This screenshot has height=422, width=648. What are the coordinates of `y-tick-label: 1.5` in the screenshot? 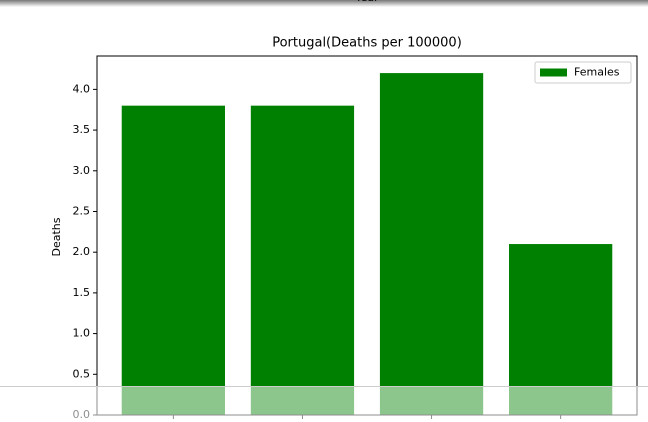 It's located at (82, 292).